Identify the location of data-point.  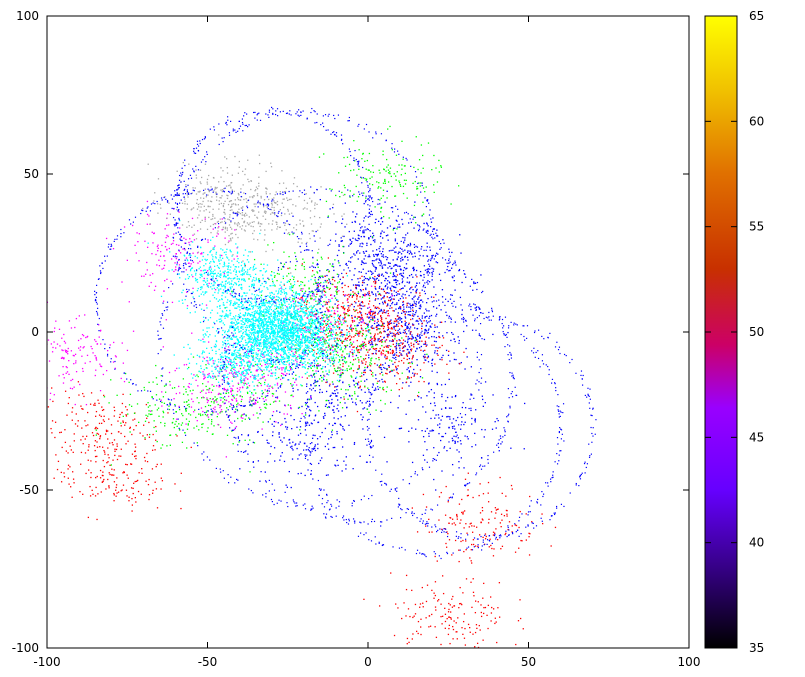
(256, 370).